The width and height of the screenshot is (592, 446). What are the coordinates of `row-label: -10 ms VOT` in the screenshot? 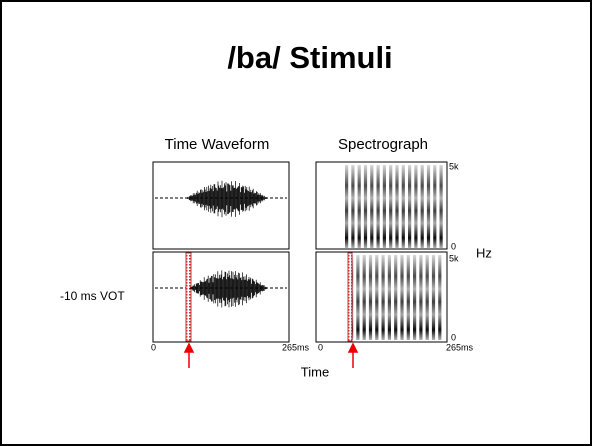 It's located at (92, 296).